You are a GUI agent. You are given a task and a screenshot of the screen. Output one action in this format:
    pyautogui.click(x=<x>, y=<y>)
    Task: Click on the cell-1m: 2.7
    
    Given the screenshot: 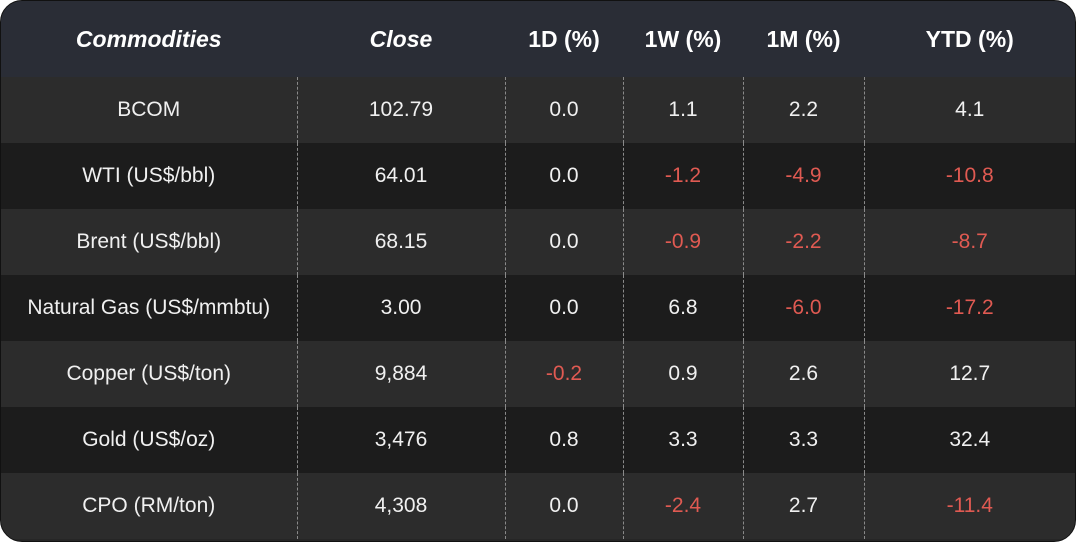 What is the action you would take?
    pyautogui.click(x=803, y=506)
    